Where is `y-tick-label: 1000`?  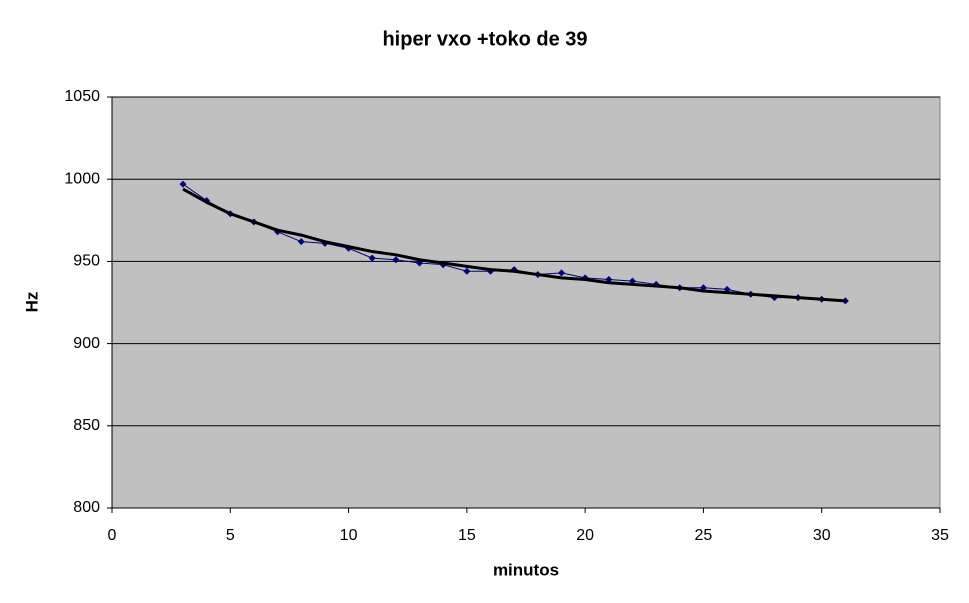
y-tick-label: 1000 is located at coordinates (82, 178).